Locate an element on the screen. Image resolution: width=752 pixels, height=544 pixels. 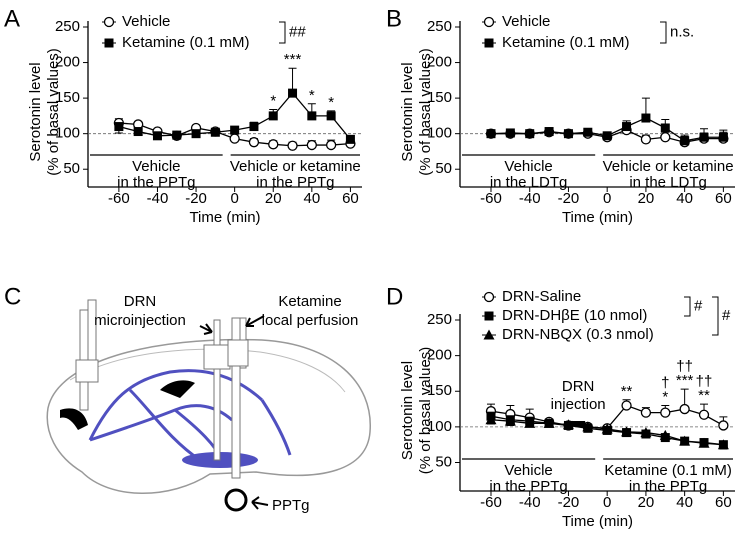
label: local perfusion is located at coordinates (310, 320).